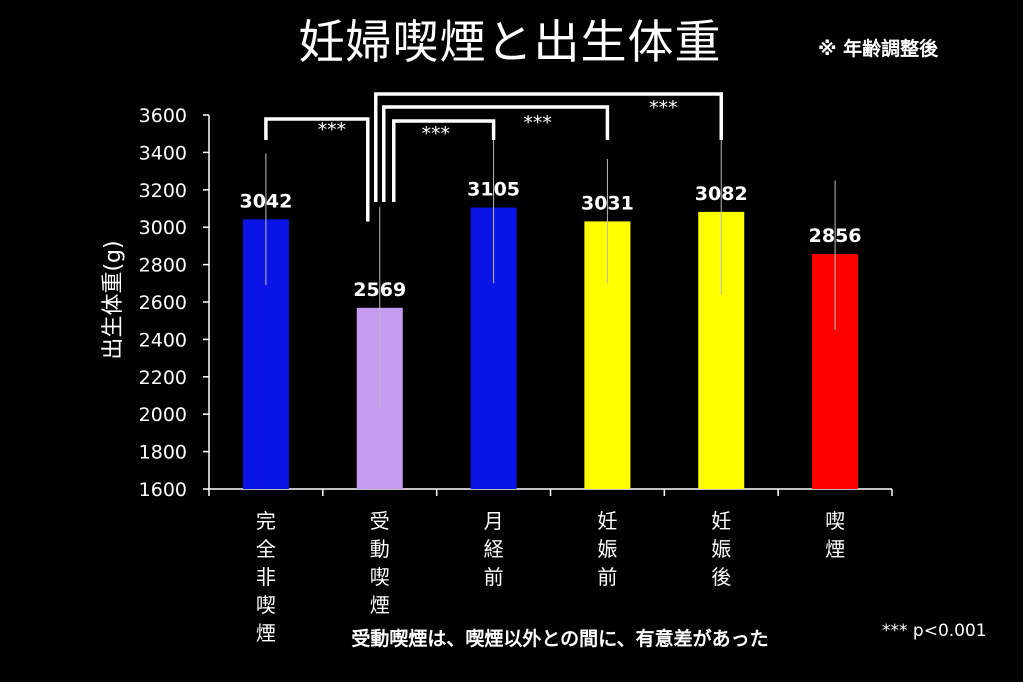 The width and height of the screenshot is (1023, 682). What do you see at coordinates (266, 549) in the screenshot?
I see `category-label-char: 全` at bounding box center [266, 549].